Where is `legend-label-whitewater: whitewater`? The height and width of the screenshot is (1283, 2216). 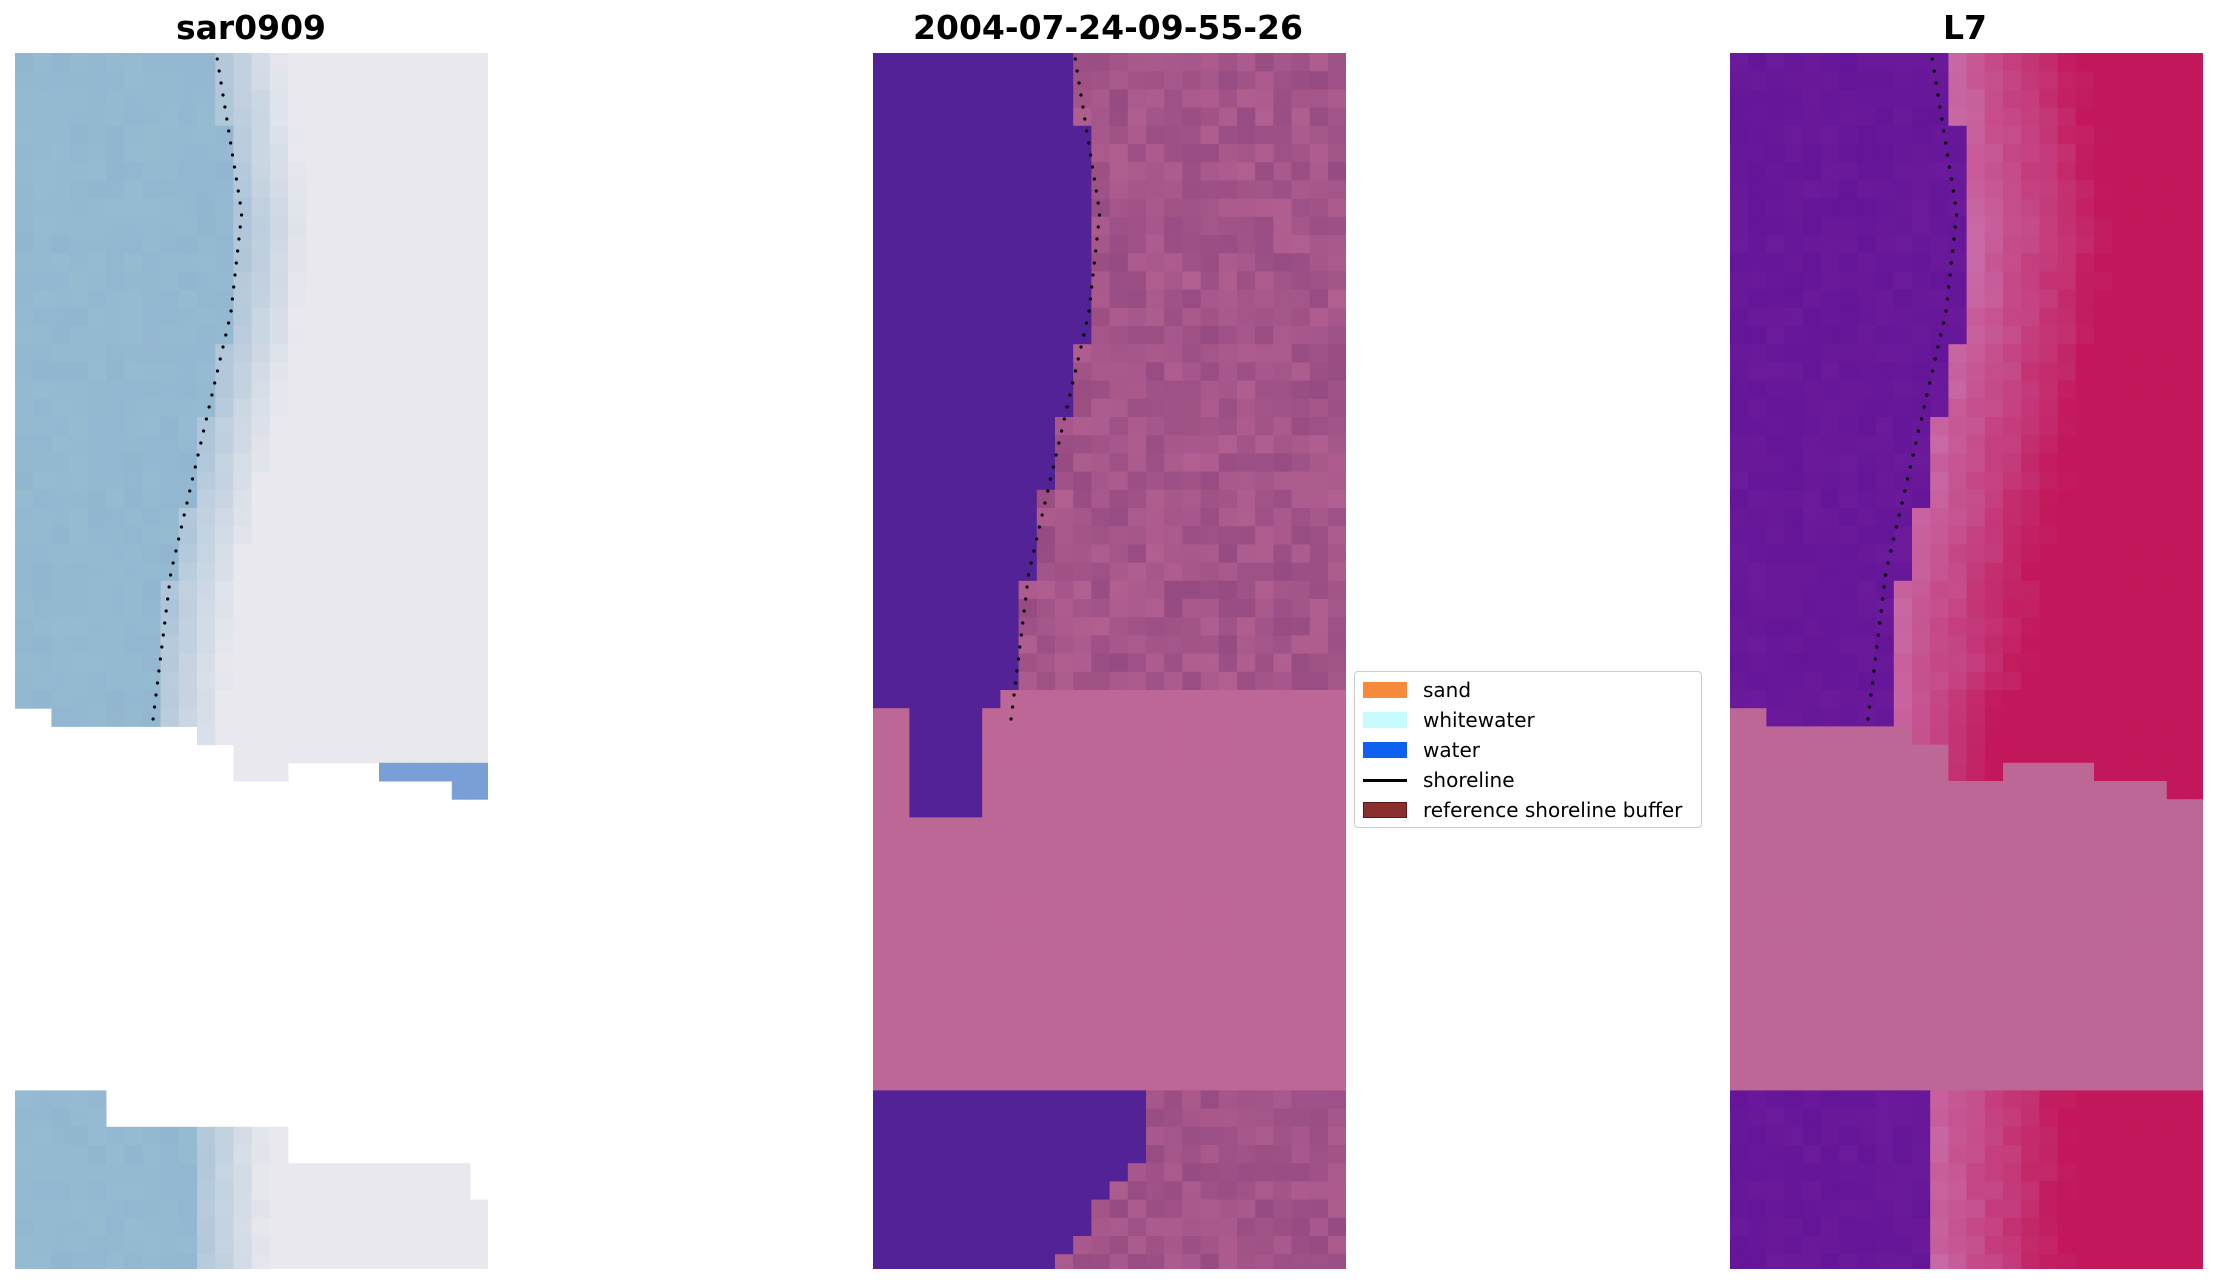
legend-label-whitewater: whitewater is located at coordinates (1479, 720).